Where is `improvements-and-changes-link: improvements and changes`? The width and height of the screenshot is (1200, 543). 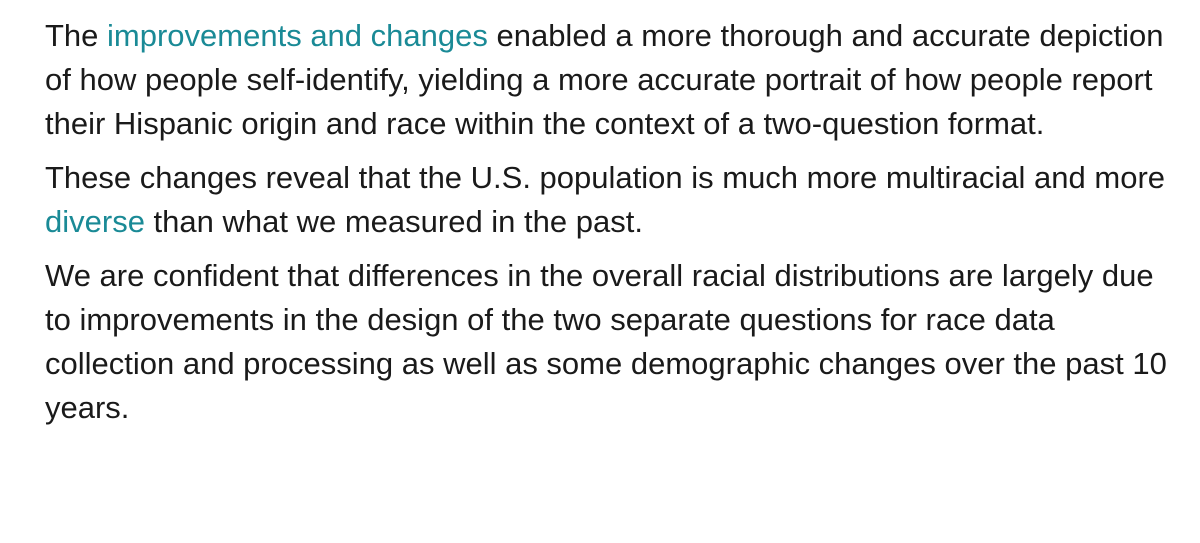
improvements-and-changes-link: improvements and changes is located at coordinates (297, 35).